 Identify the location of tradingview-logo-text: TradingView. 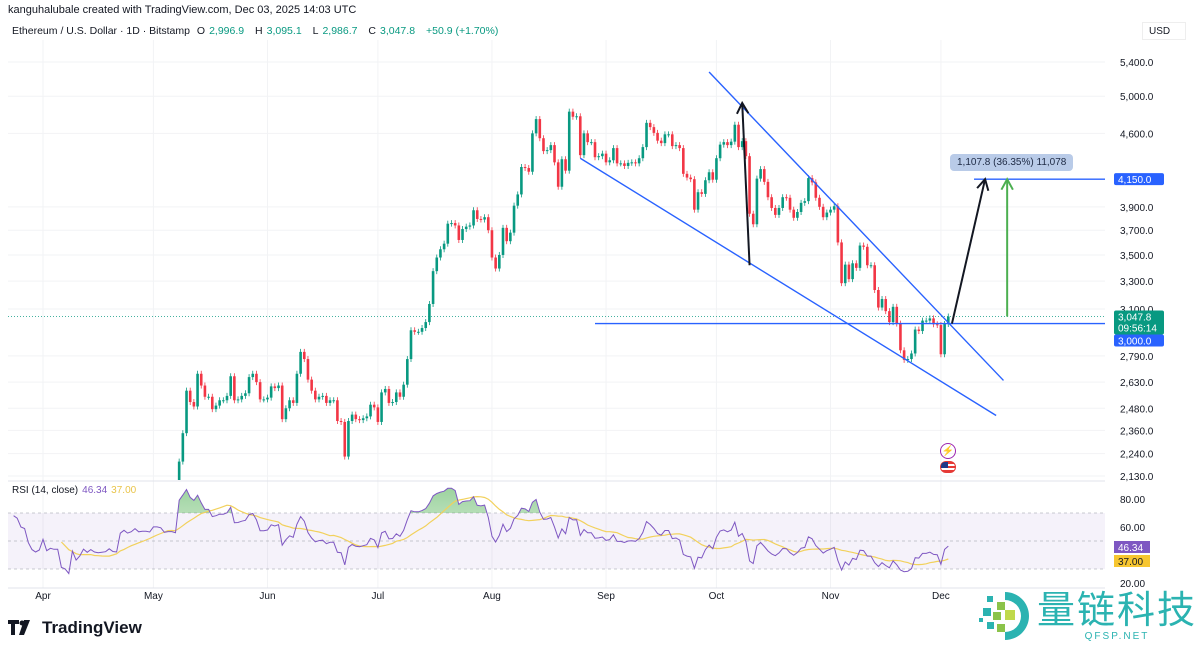
(92, 627).